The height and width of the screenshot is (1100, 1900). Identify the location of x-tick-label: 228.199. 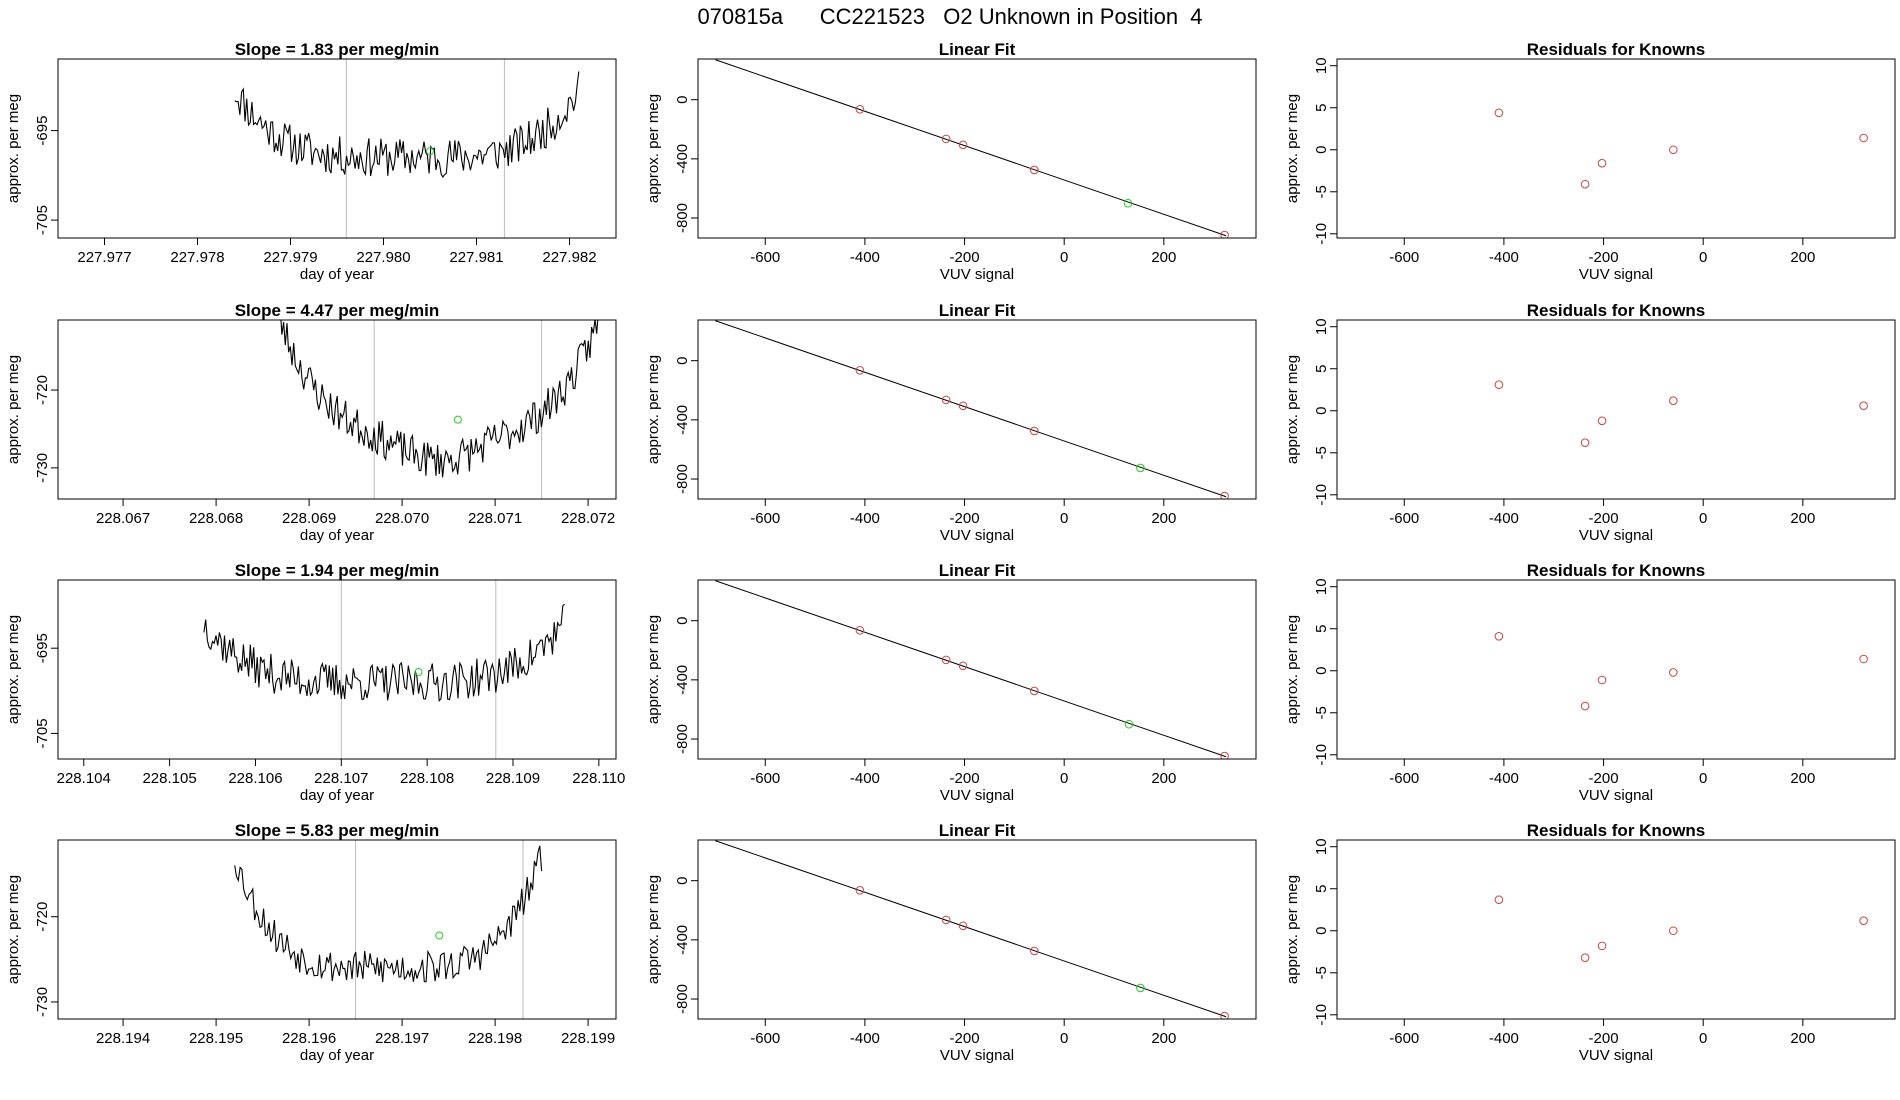
(588, 1038).